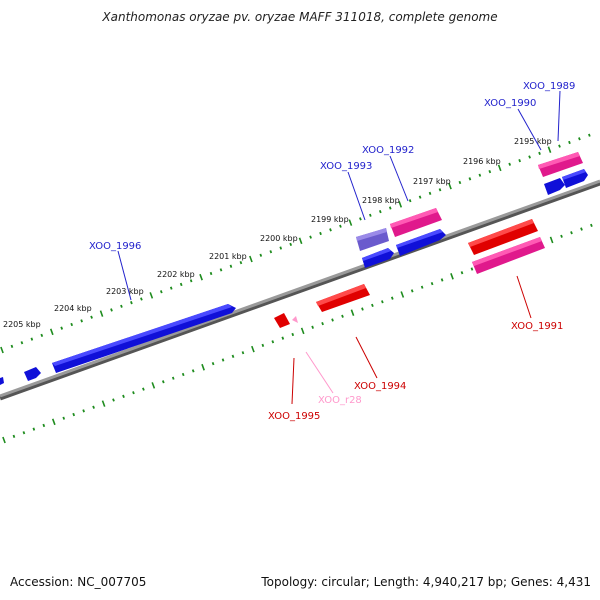  I want to click on tick-label-2202: 2202 kbp, so click(176, 274).